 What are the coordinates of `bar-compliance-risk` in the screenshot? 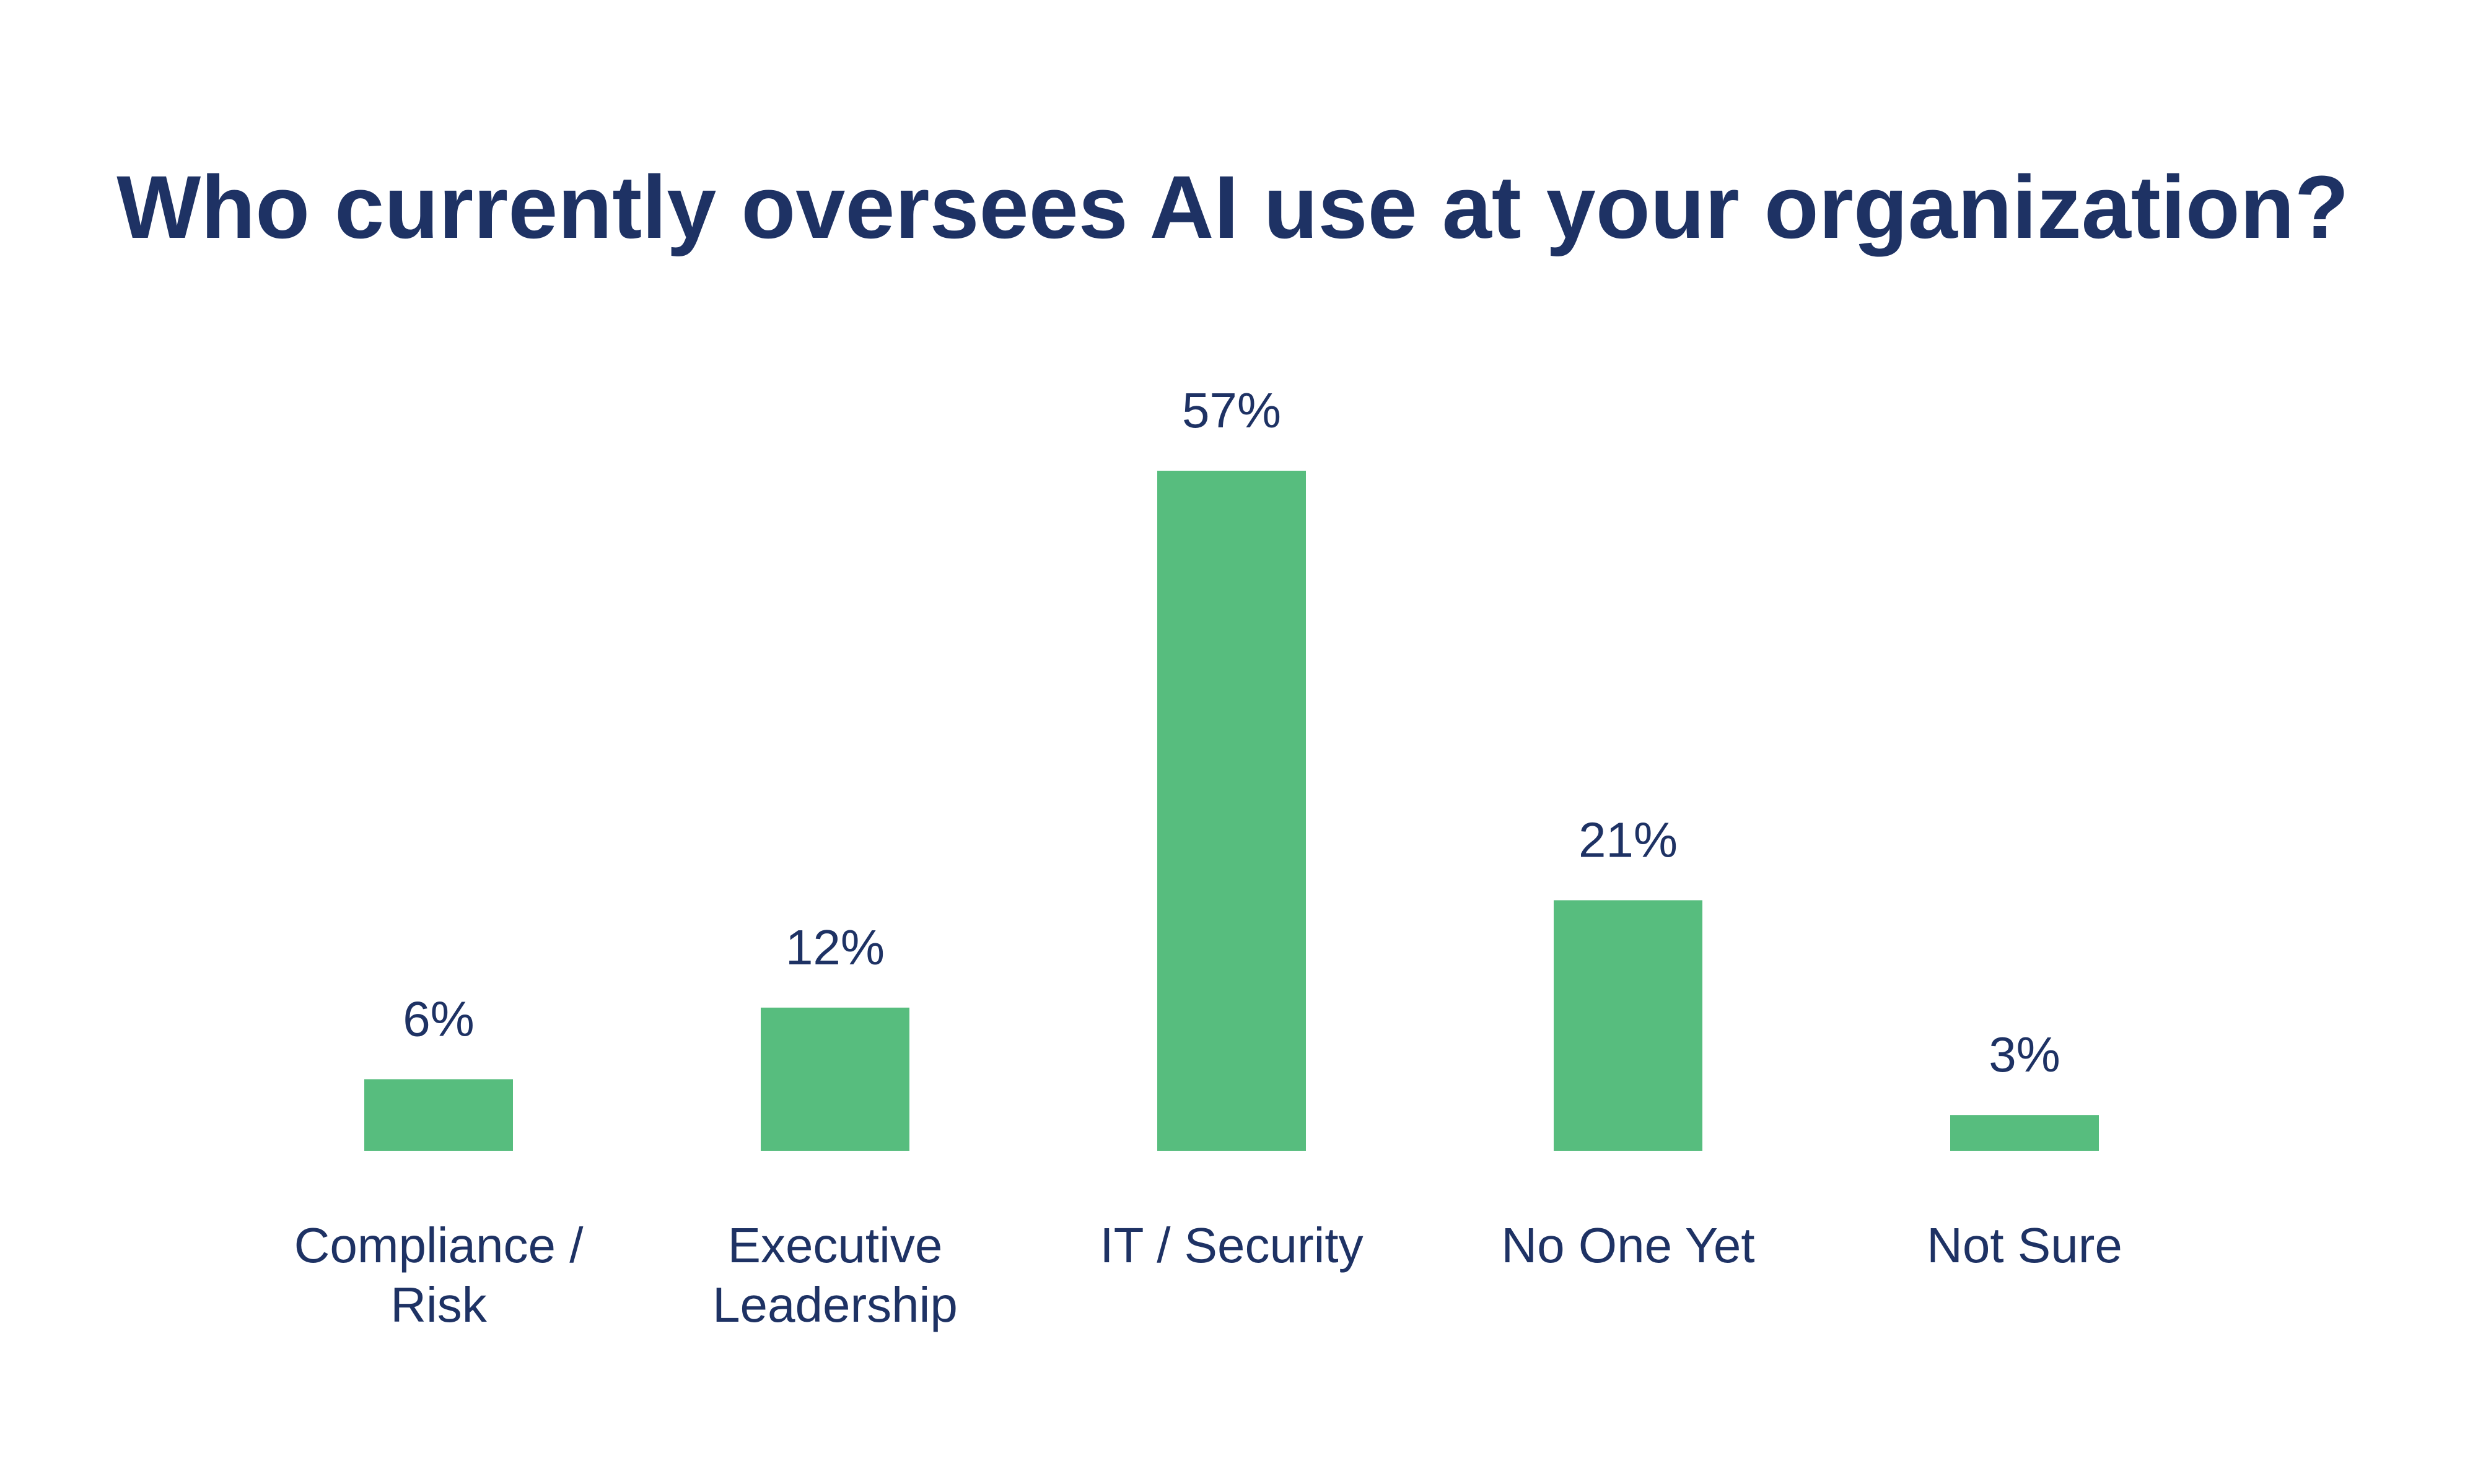 It's located at (438, 1115).